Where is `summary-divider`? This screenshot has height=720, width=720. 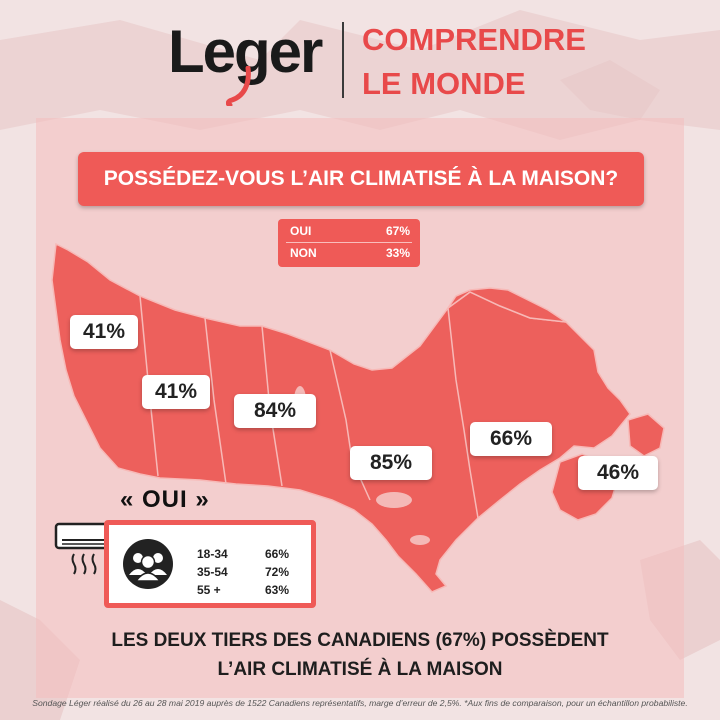
summary-divider is located at coordinates (349, 242).